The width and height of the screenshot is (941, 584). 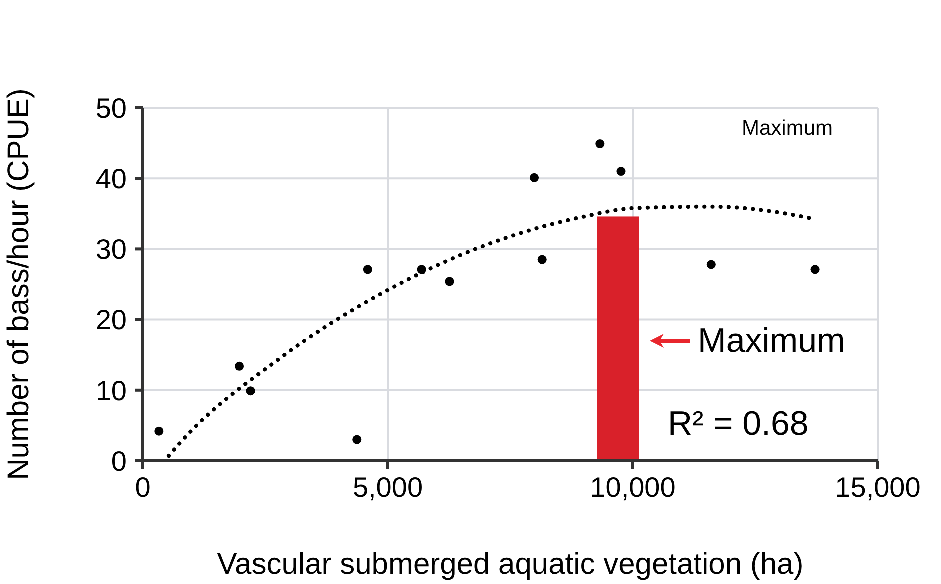 What do you see at coordinates (111, 179) in the screenshot?
I see `y-tick-label: 40` at bounding box center [111, 179].